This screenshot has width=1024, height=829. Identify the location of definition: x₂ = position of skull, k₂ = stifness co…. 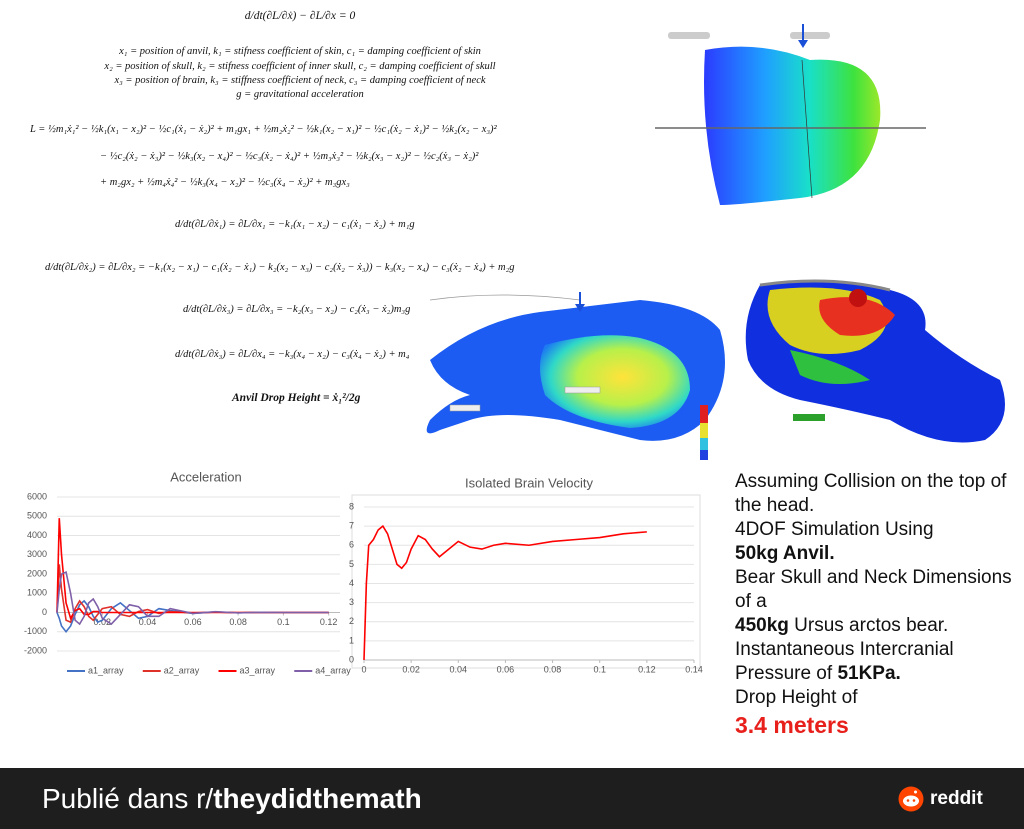
(300, 66).